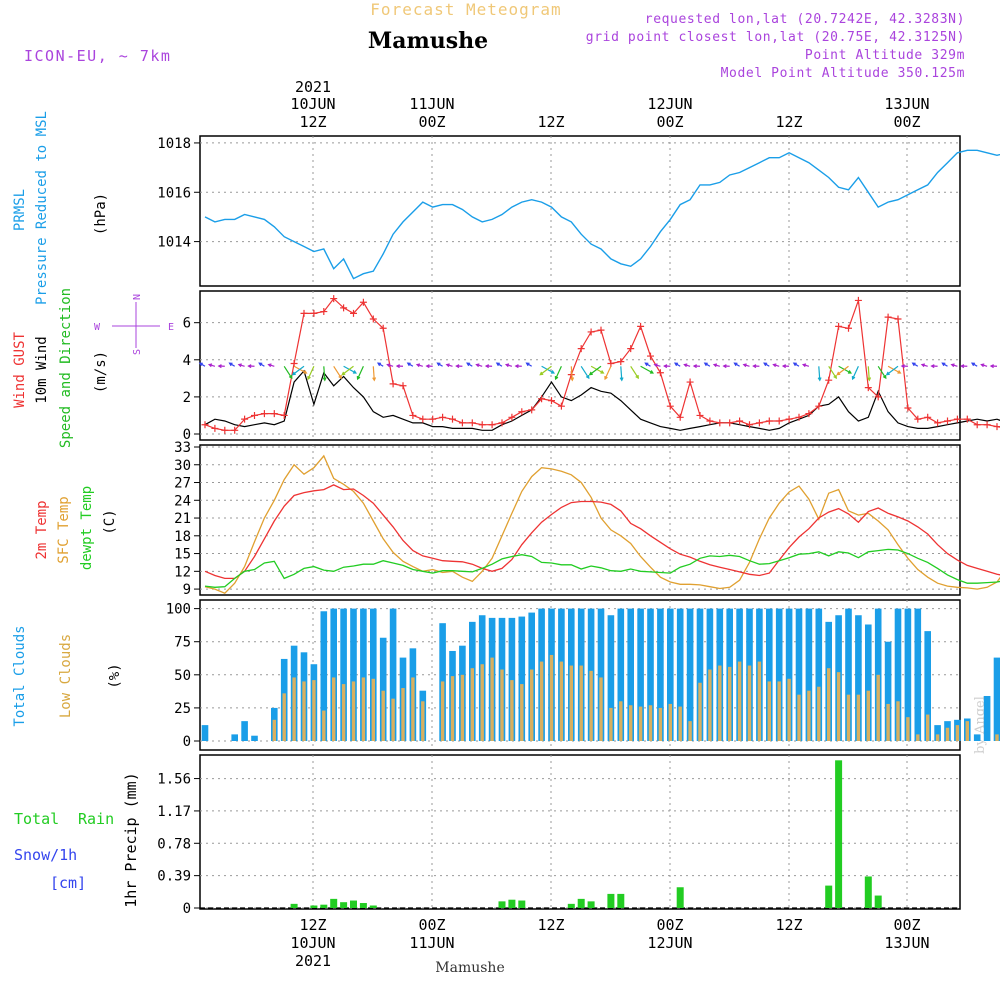 This screenshot has height=1000, width=1000. What do you see at coordinates (174, 193) in the screenshot?
I see `pressure-tick-label-1: 1016` at bounding box center [174, 193].